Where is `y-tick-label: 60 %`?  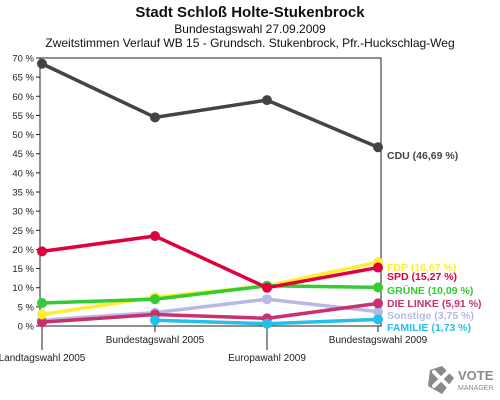
y-tick-label: 60 % is located at coordinates (23, 97).